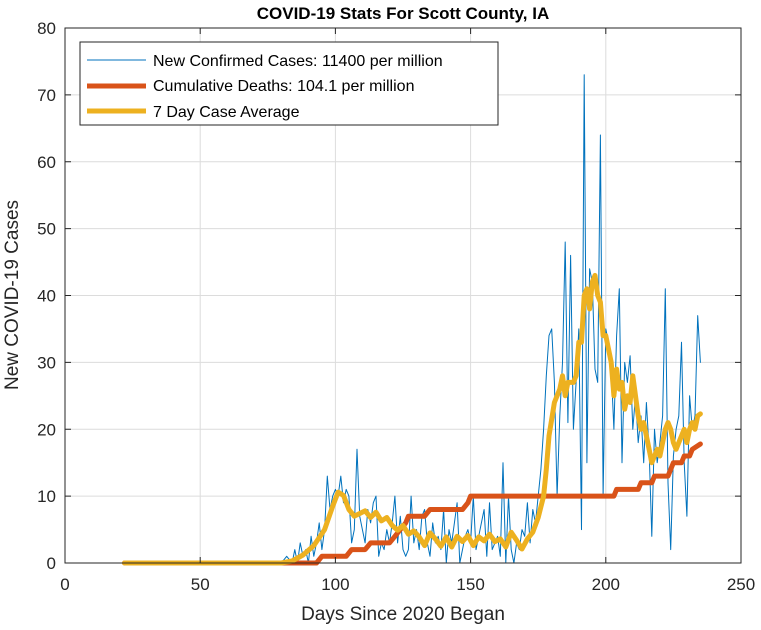  Describe the element at coordinates (12, 295) in the screenshot. I see `y-axis-label: New COVID-19 Cases` at that location.